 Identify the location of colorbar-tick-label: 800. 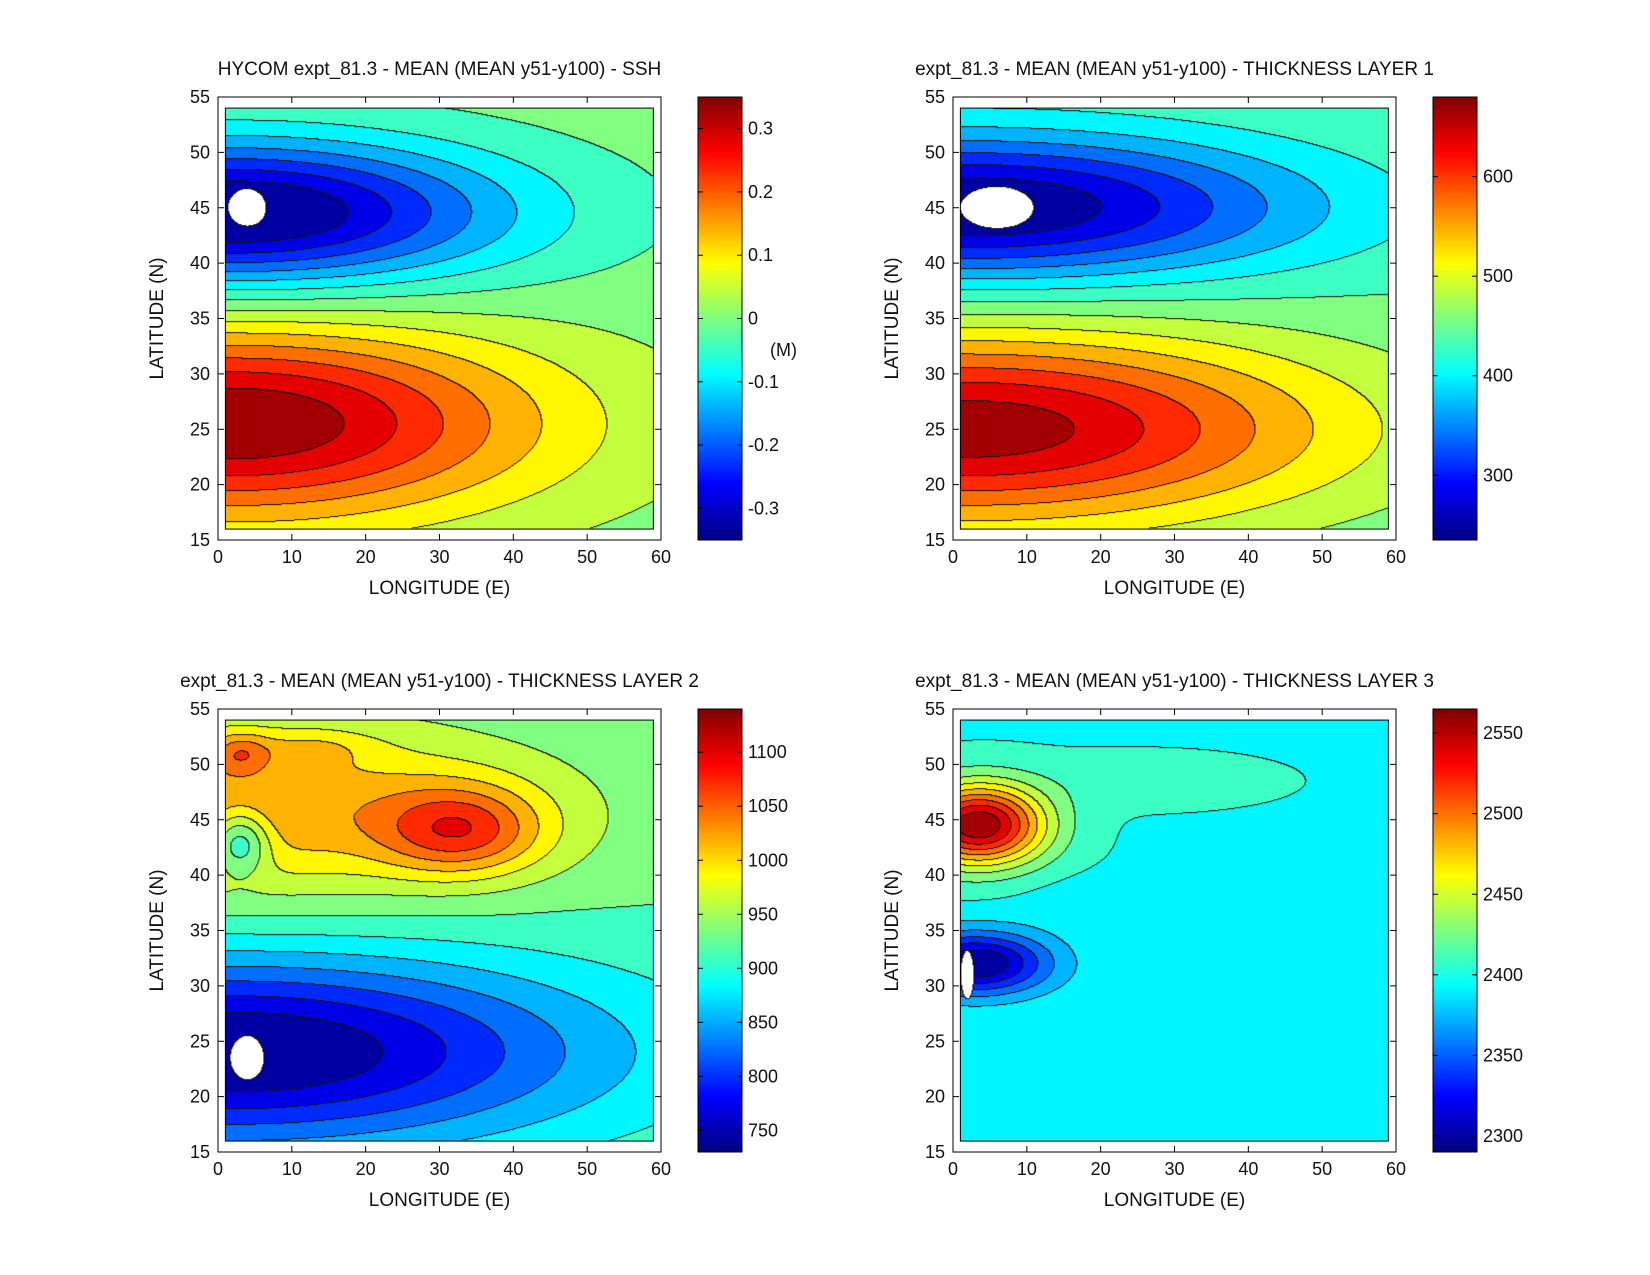
(763, 1076).